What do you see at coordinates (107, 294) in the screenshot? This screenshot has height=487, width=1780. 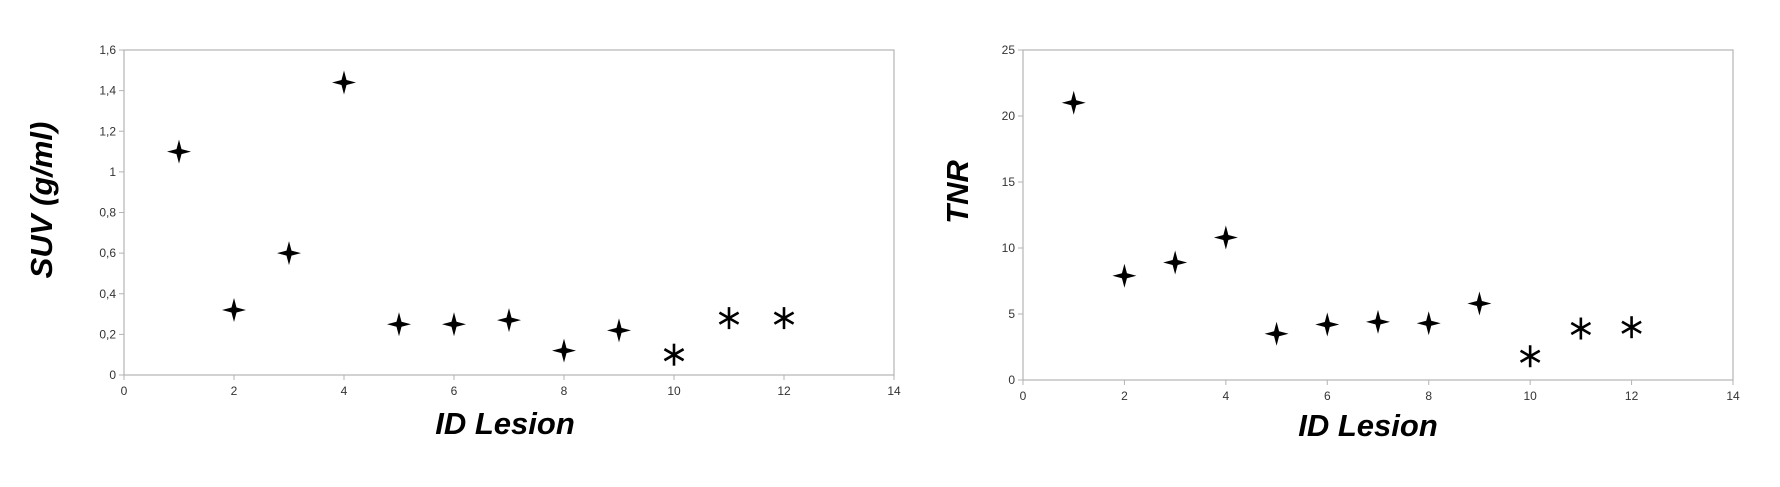 I see `y-tick-label: 0,4` at bounding box center [107, 294].